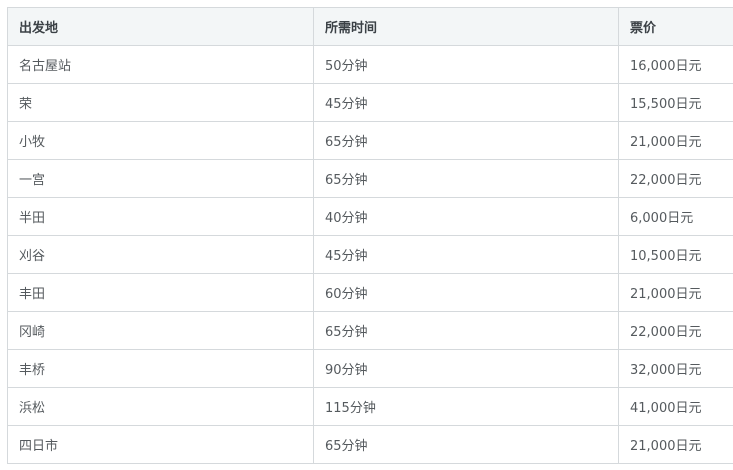  What do you see at coordinates (160, 406) in the screenshot?
I see `departure-cell: 浜松` at bounding box center [160, 406].